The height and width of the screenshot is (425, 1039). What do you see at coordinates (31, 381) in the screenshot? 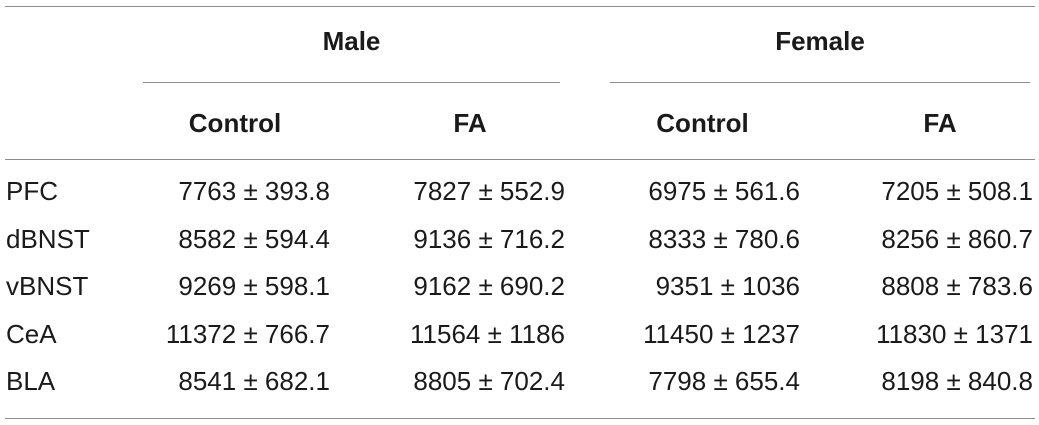
I see `row-label: BLA` at bounding box center [31, 381].